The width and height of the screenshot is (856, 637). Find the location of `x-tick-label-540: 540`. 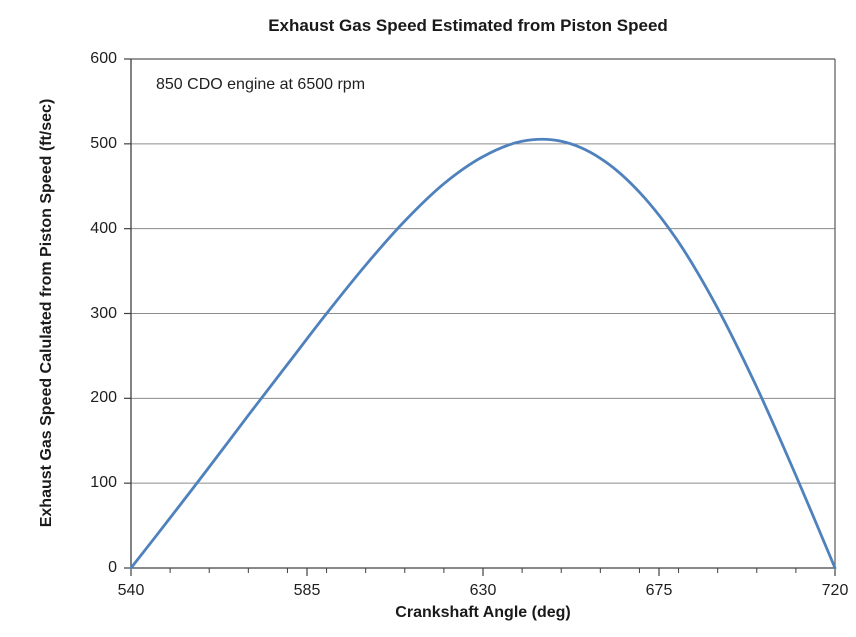

x-tick-label-540: 540 is located at coordinates (131, 590).